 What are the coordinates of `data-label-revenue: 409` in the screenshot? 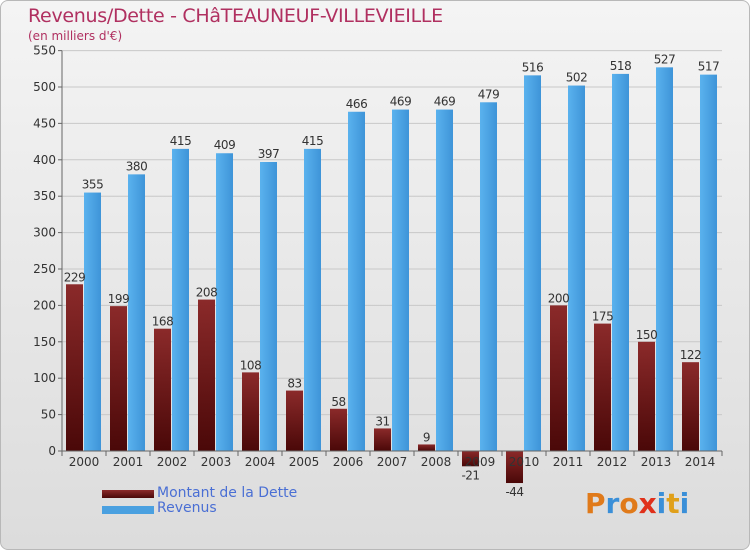 It's located at (224, 145).